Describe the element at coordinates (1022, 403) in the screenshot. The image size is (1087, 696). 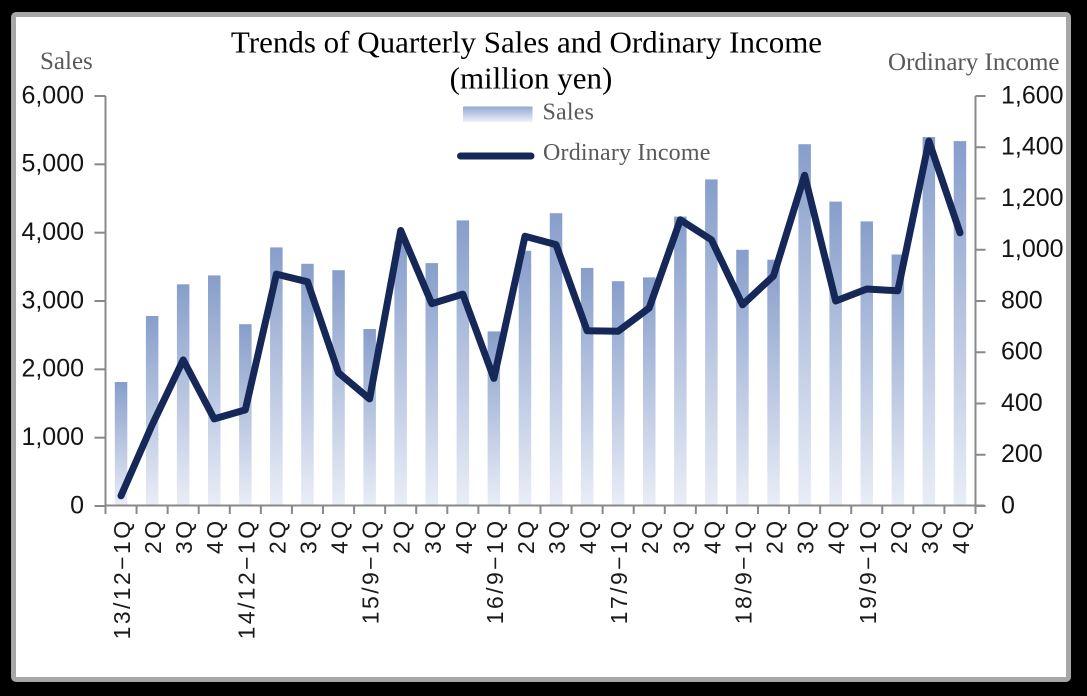
I see `svg-text: 400` at that location.